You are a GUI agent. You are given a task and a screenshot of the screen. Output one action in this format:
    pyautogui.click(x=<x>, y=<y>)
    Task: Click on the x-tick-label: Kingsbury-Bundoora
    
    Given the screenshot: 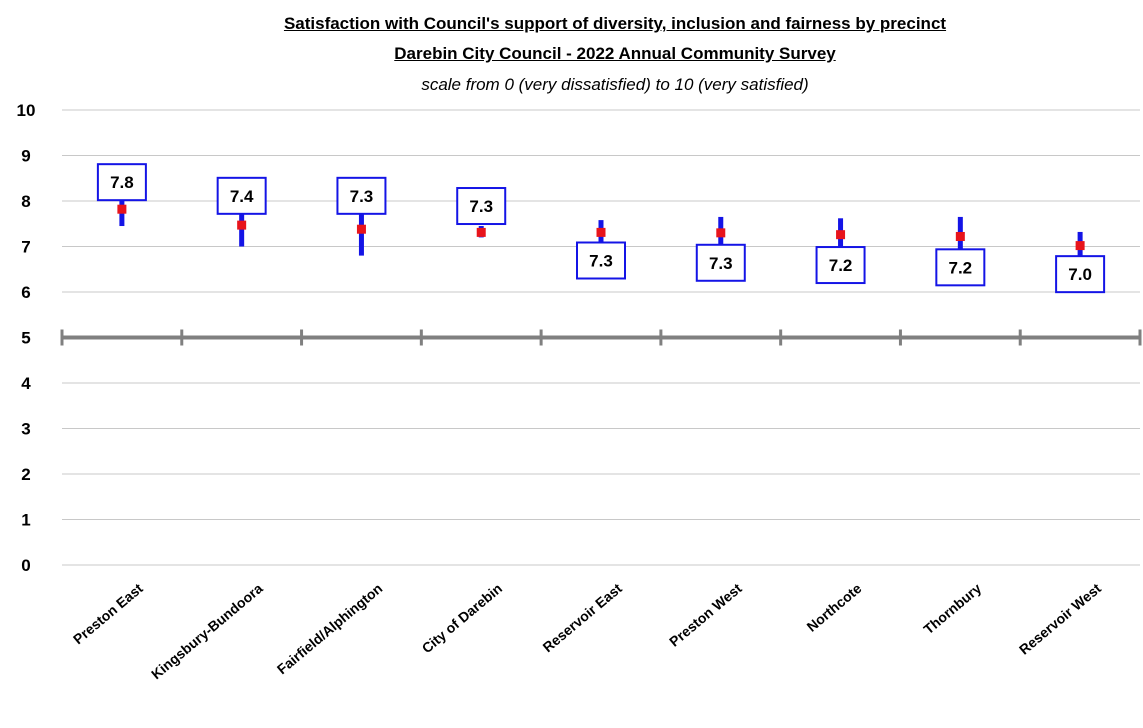 What is the action you would take?
    pyautogui.click(x=207, y=631)
    